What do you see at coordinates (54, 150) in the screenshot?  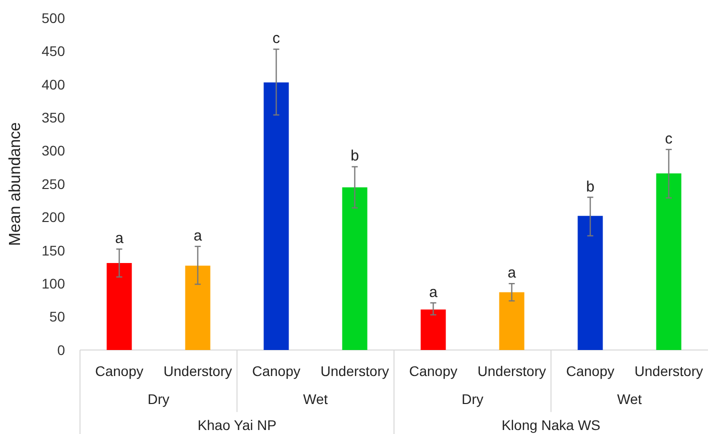 I see `y-tick-label: 300` at bounding box center [54, 150].